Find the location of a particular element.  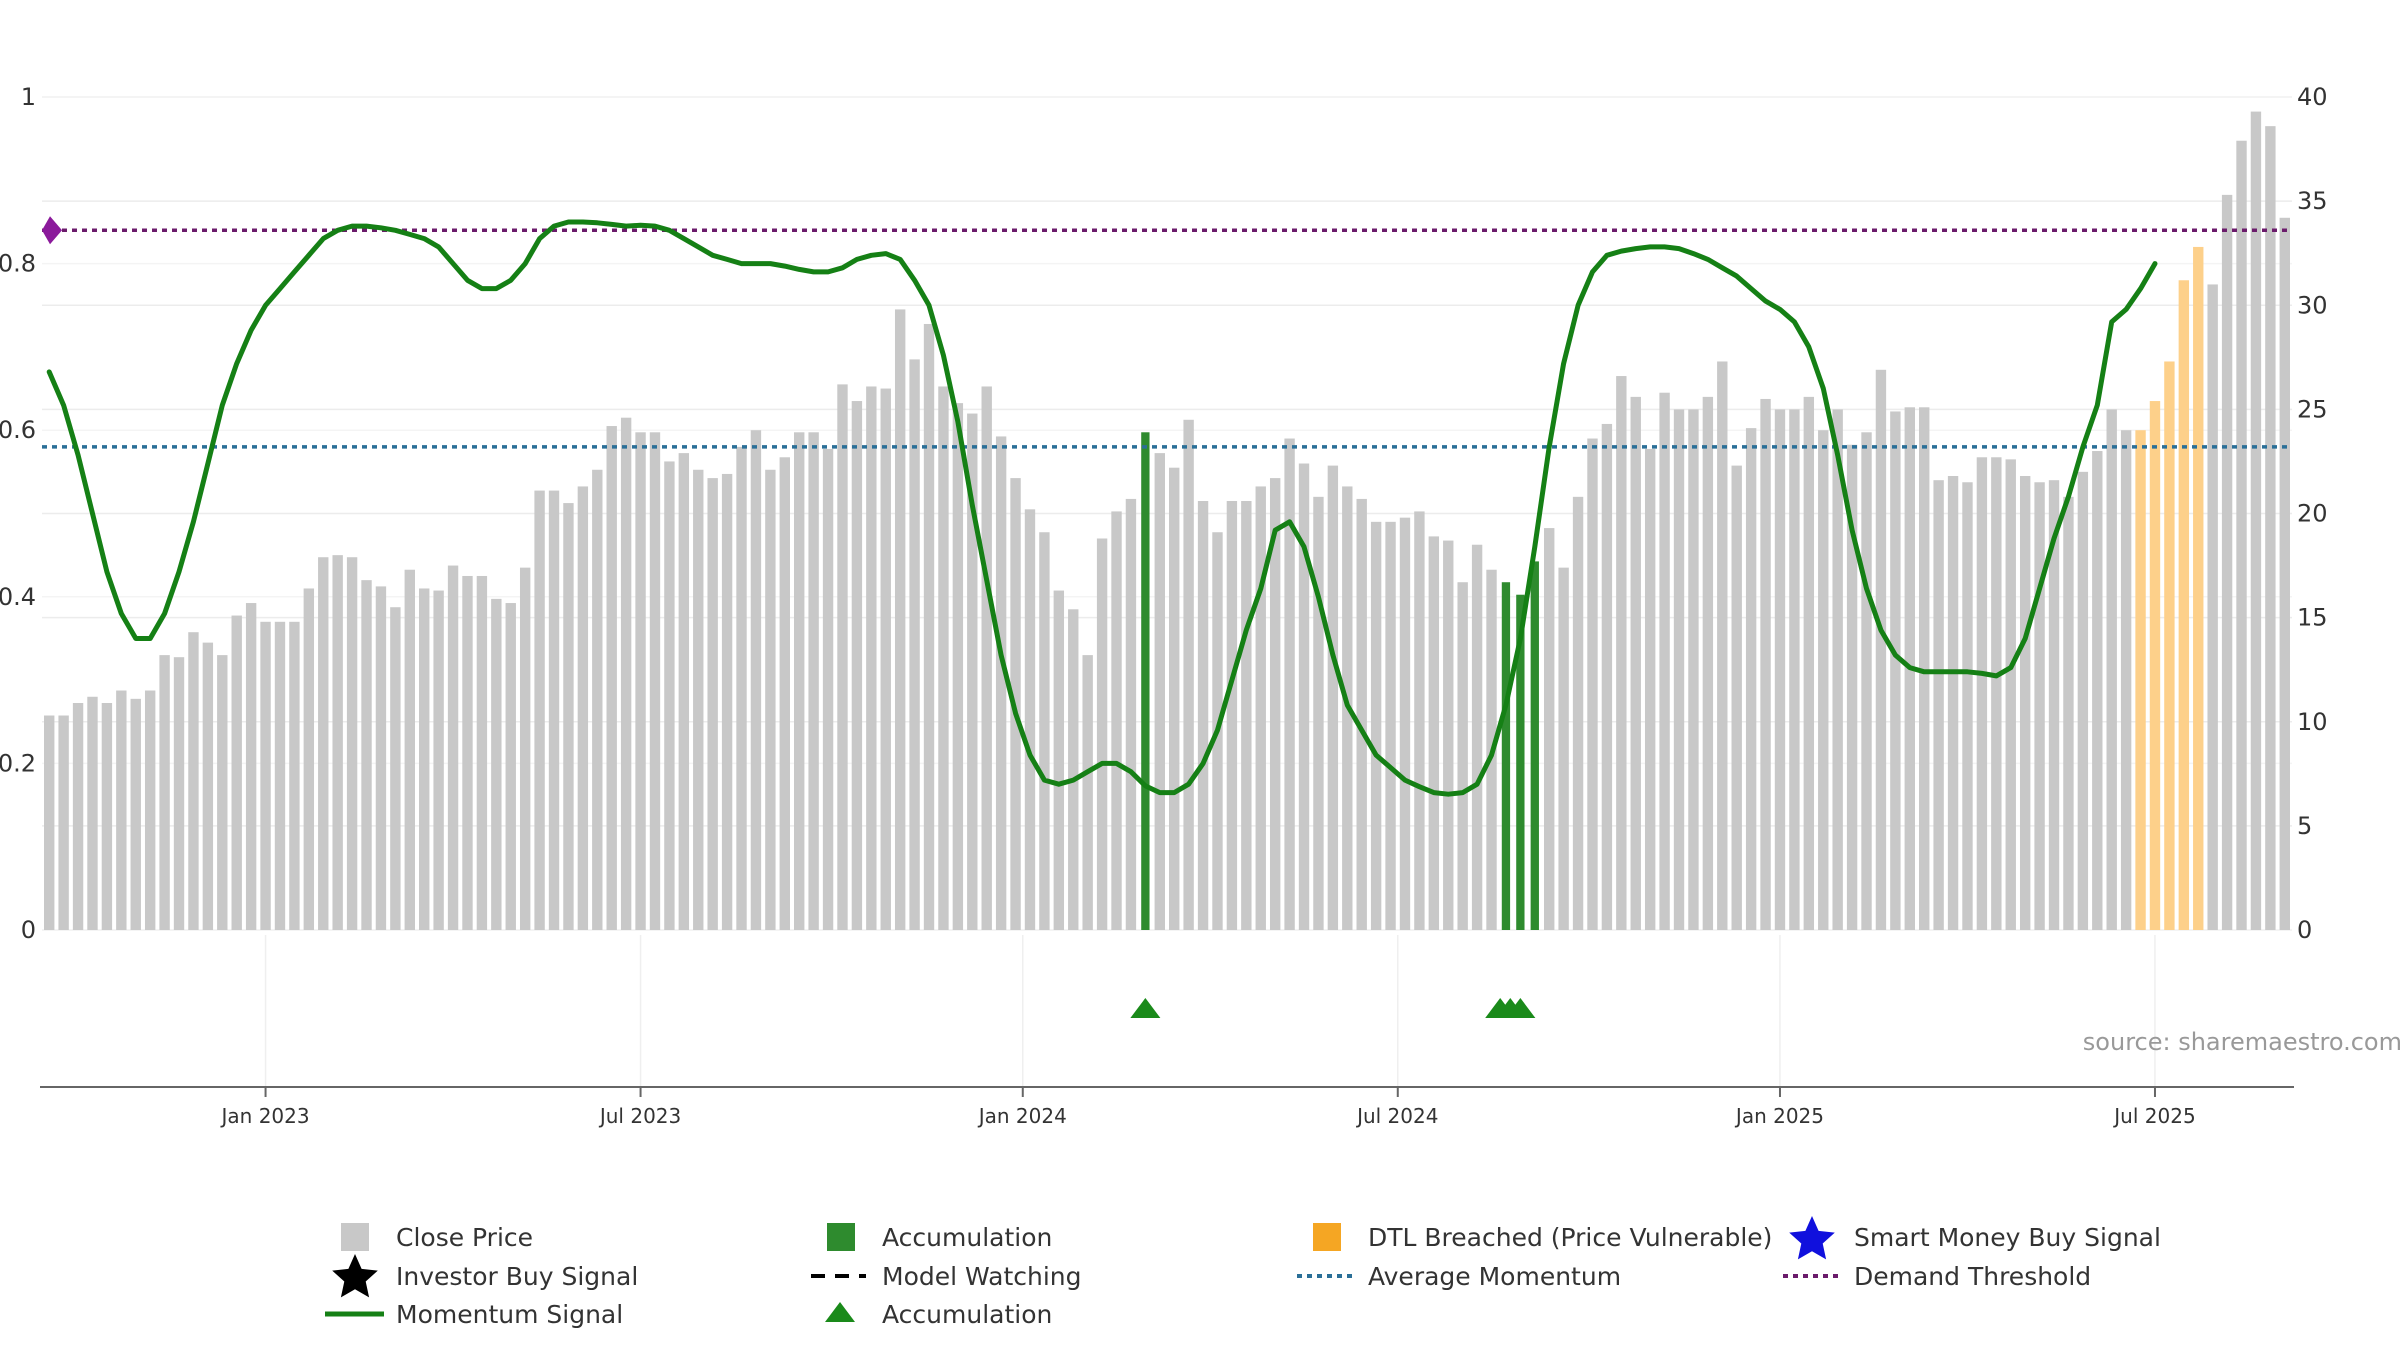

legend-accumulation-bar-label: Accumulation is located at coordinates (967, 1237).